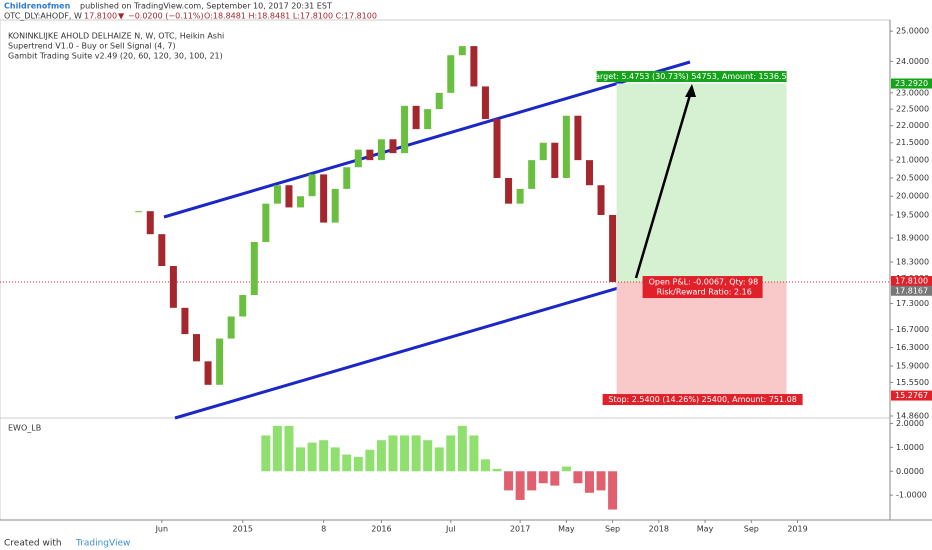  What do you see at coordinates (290, 16) in the screenshot?
I see `ohlc: O:18.8481 H:18.8481 L:17.8100 C:17.8100` at bounding box center [290, 16].